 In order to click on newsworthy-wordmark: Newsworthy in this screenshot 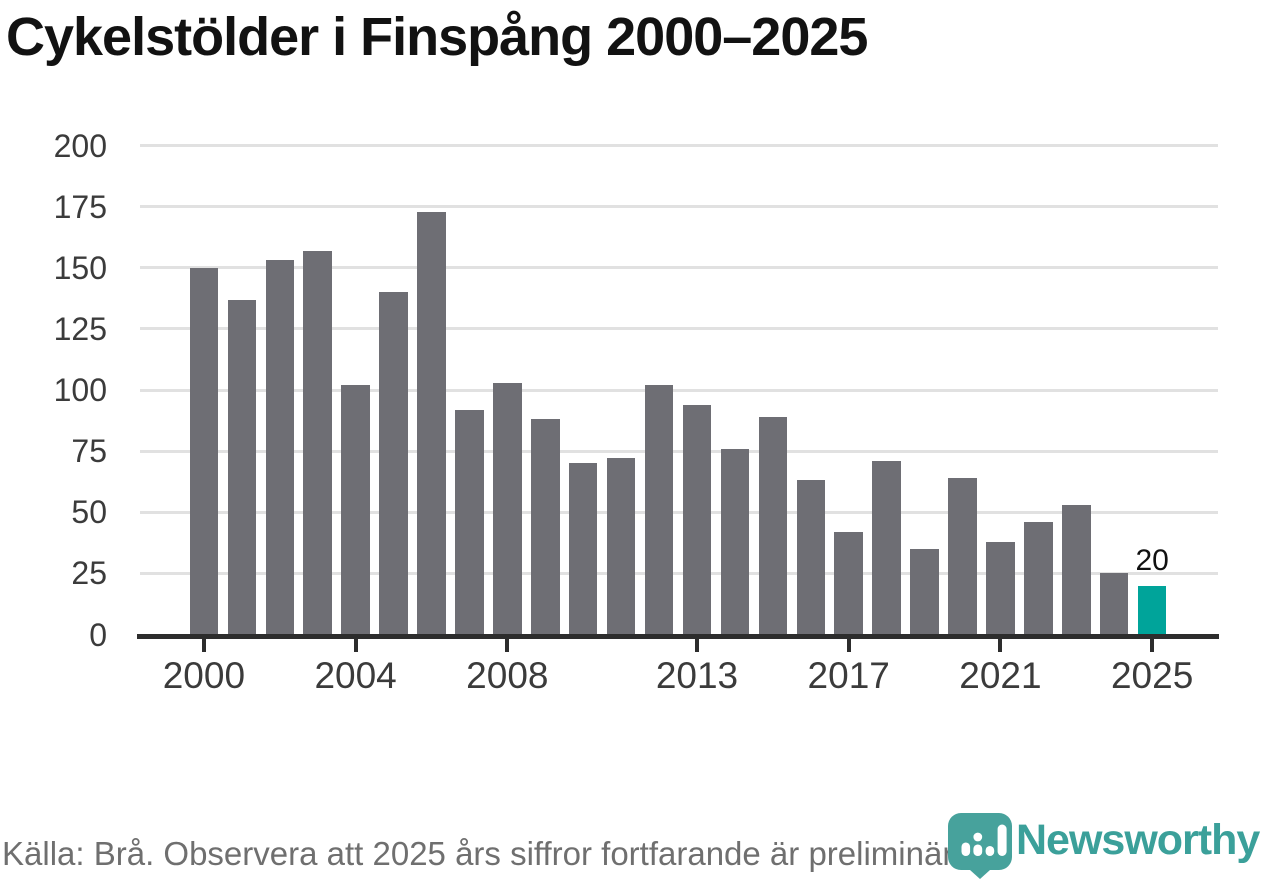, I will do `click(1138, 840)`.